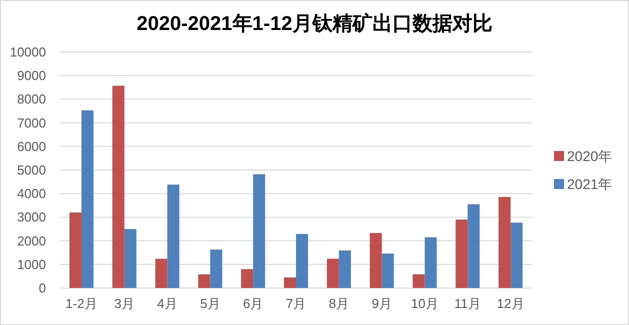 This screenshot has width=629, height=325. I want to click on legend-label: 2020年, so click(589, 156).